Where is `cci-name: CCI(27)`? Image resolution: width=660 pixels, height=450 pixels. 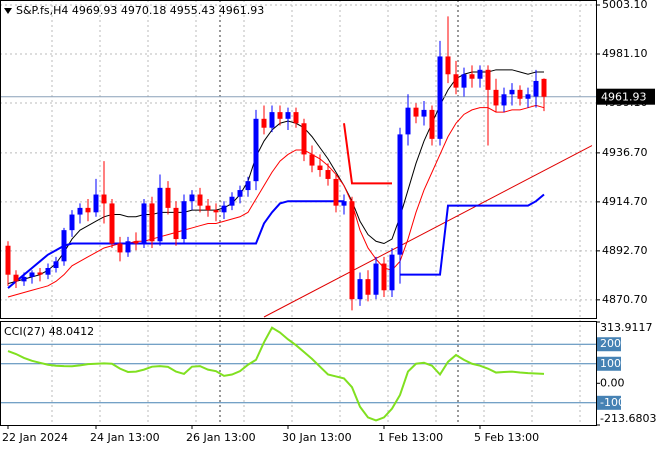
cci-name: CCI(27) is located at coordinates (24, 331).